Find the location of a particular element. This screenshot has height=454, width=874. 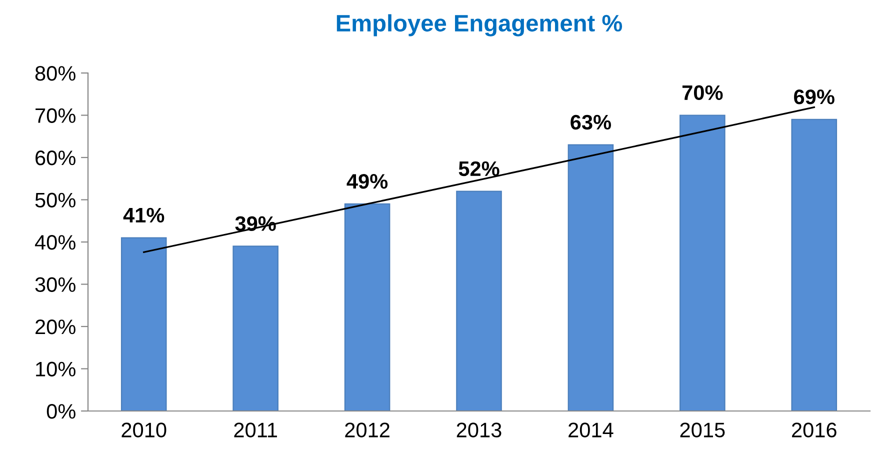

y-tick-label: 60% is located at coordinates (56, 158).